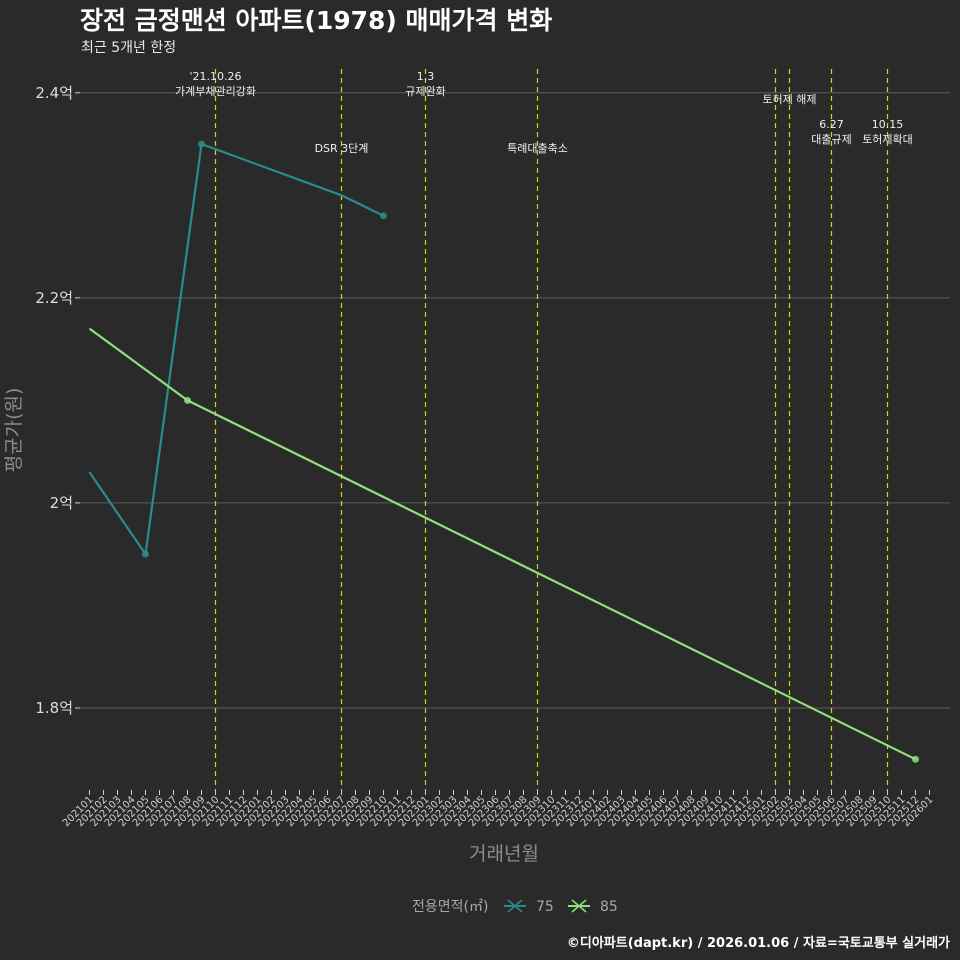 This screenshot has width=960, height=960. I want to click on event-label-0-1: 가계부채관리강화, so click(215, 91).